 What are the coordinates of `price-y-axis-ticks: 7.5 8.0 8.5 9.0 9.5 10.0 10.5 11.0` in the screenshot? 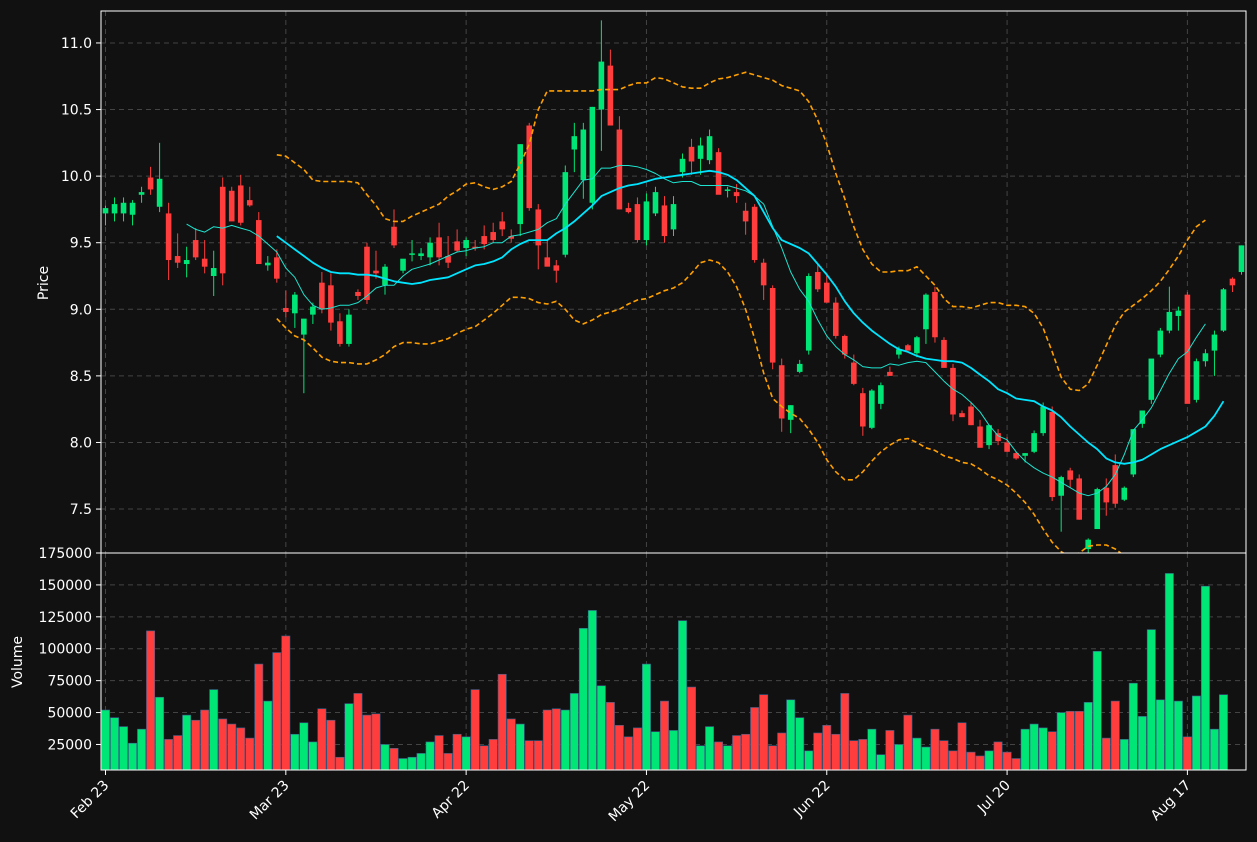 It's located at (81, 277).